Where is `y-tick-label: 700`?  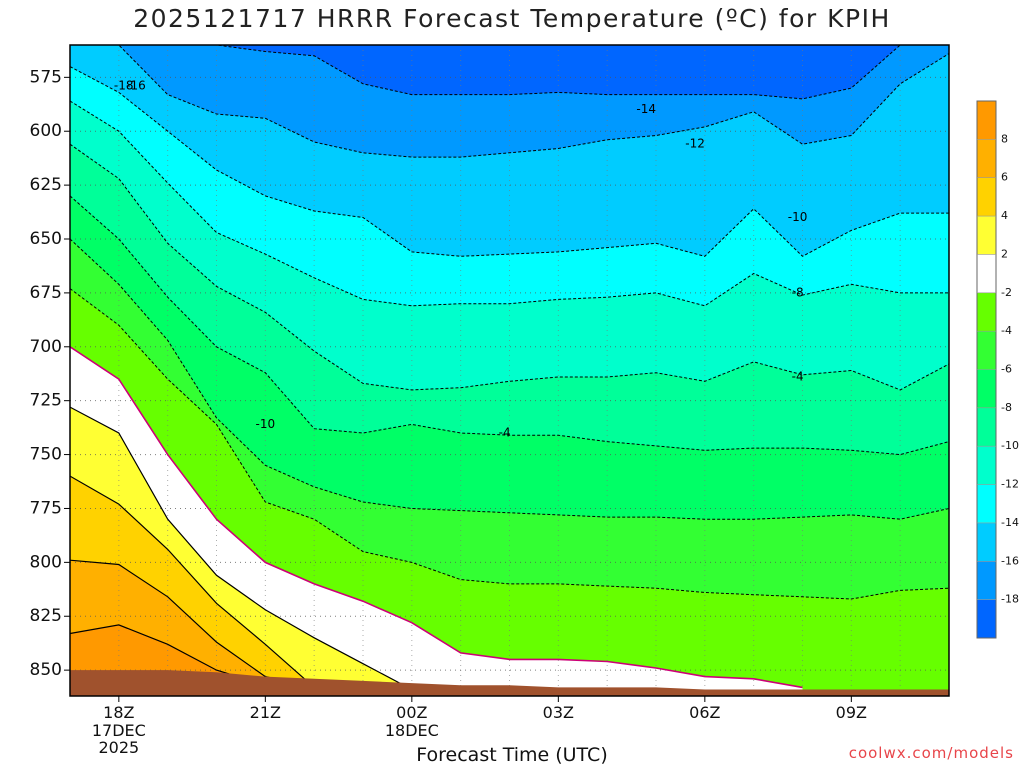 y-tick-label: 700 is located at coordinates (46, 347).